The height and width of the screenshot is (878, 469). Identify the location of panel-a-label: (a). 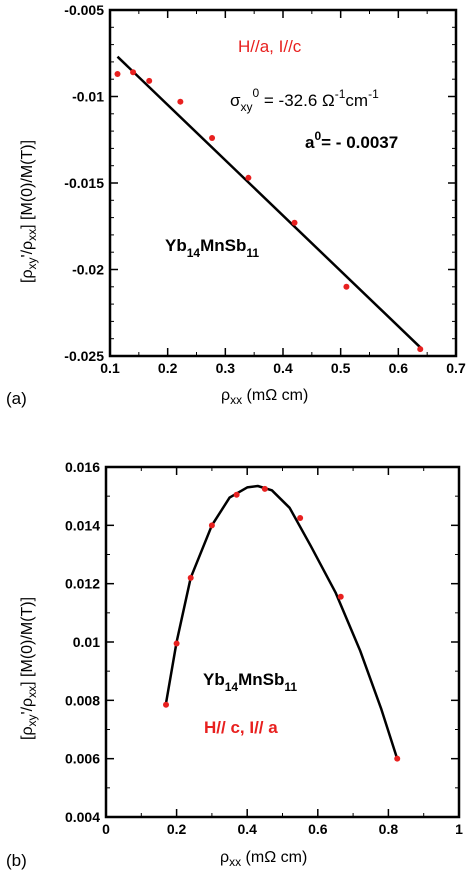
(16, 398).